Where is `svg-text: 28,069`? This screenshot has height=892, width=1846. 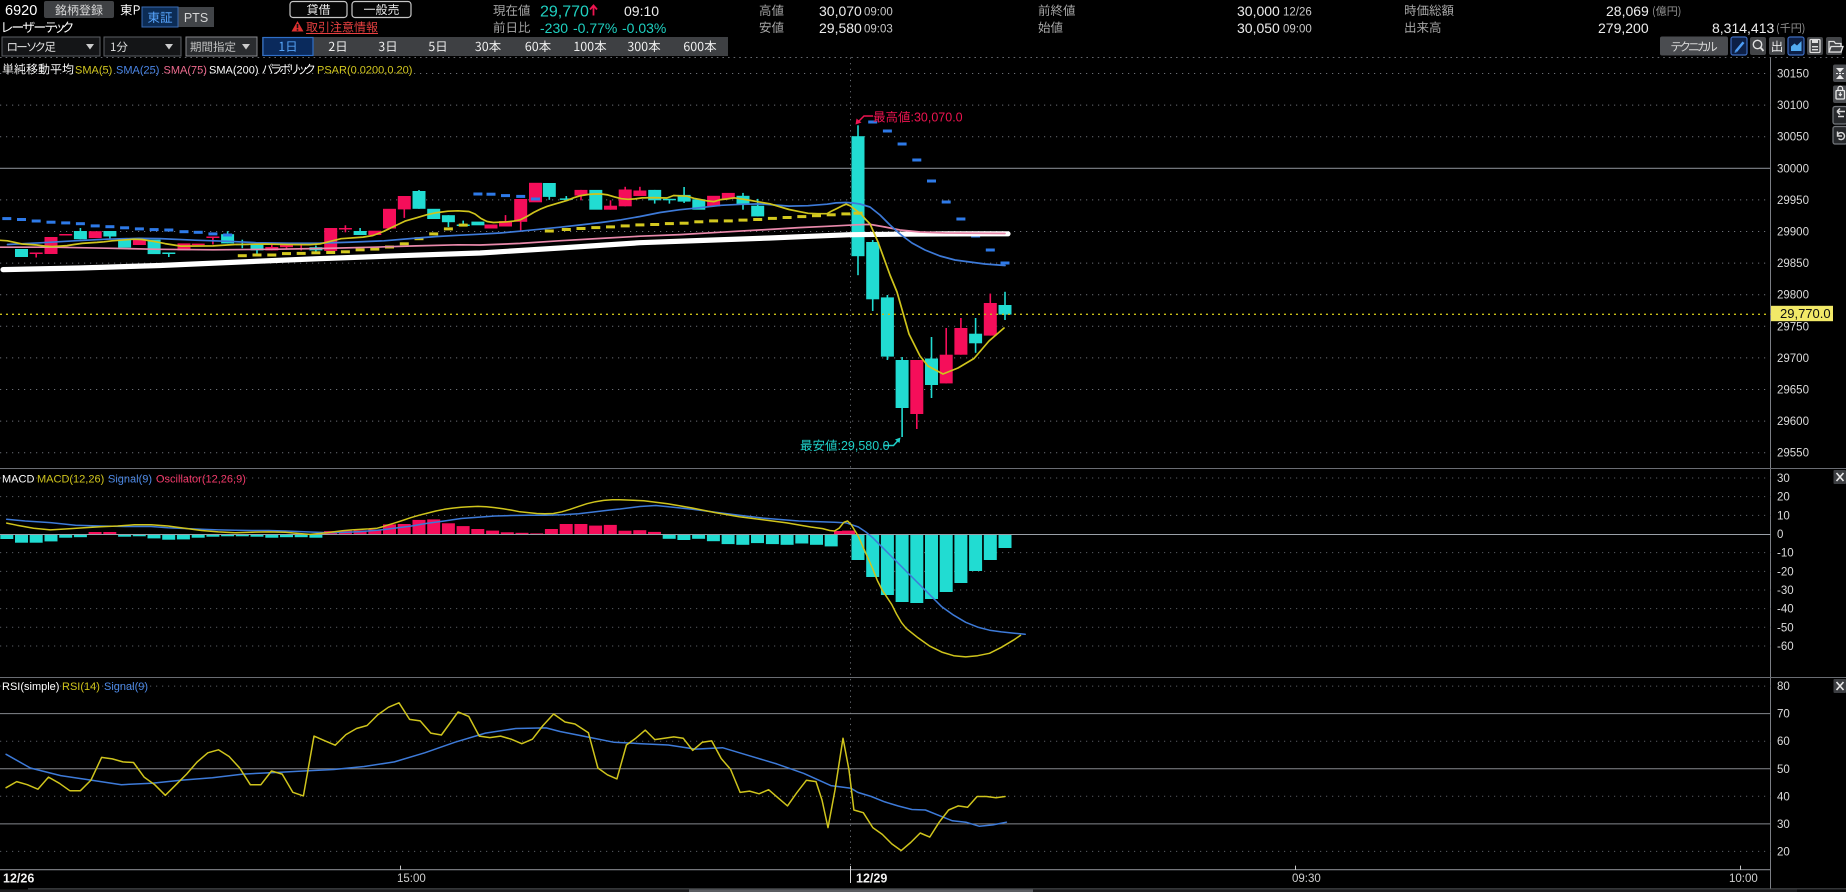 svg-text: 28,069 is located at coordinates (1627, 11).